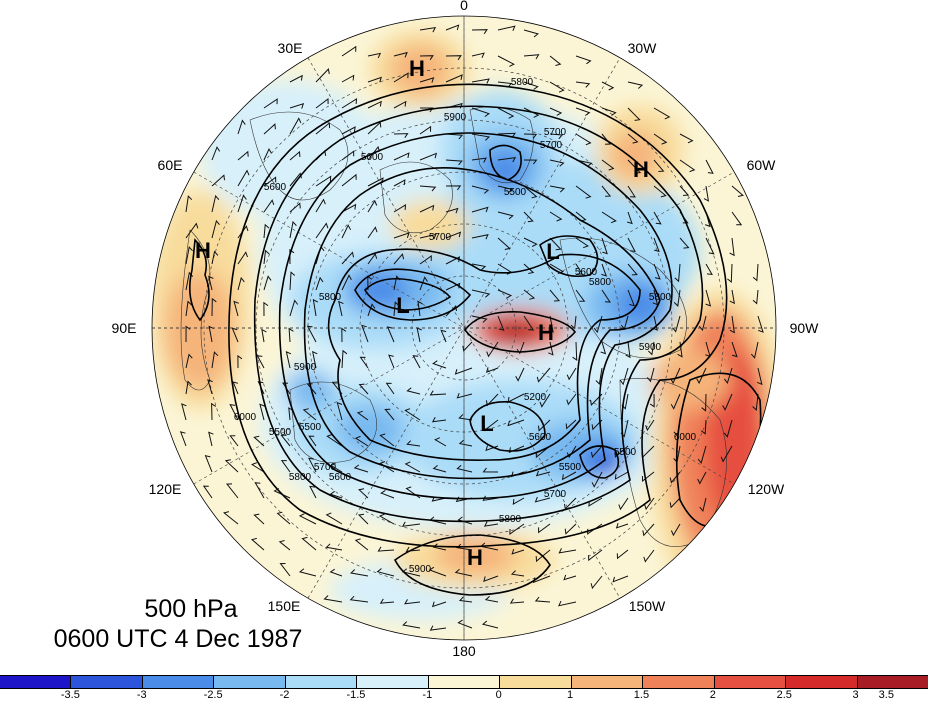  I want to click on contour-label: 6000, so click(245, 417).